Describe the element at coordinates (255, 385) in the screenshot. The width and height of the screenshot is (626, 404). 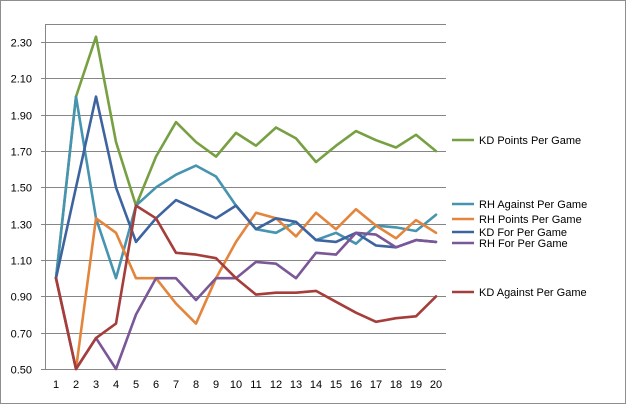
I see `x-tick-label: 11` at that location.